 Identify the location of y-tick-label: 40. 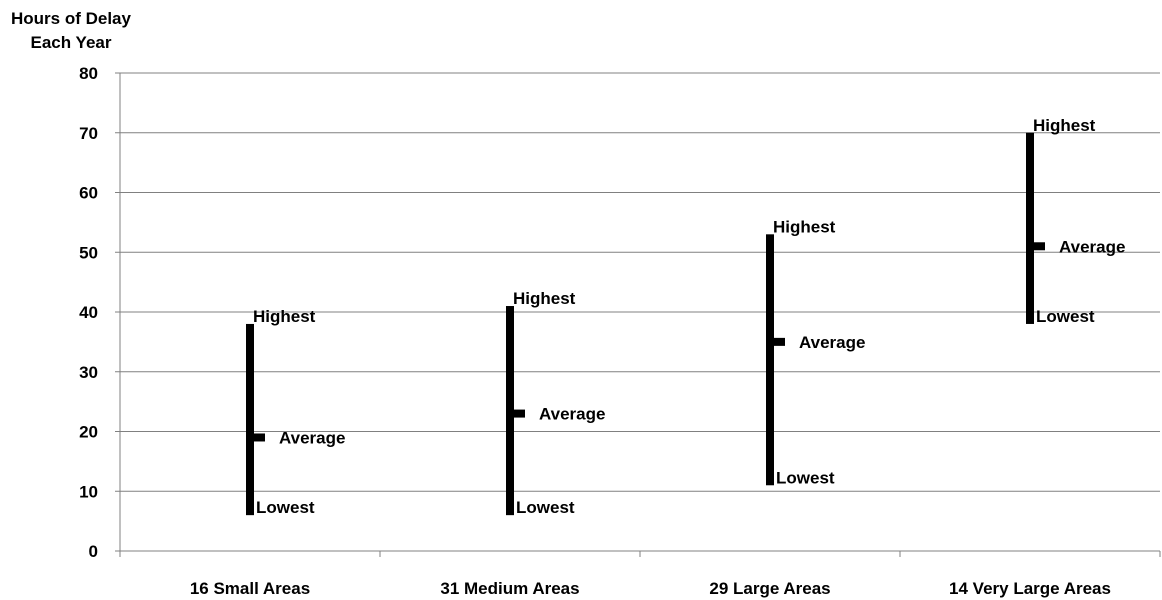
(88, 312).